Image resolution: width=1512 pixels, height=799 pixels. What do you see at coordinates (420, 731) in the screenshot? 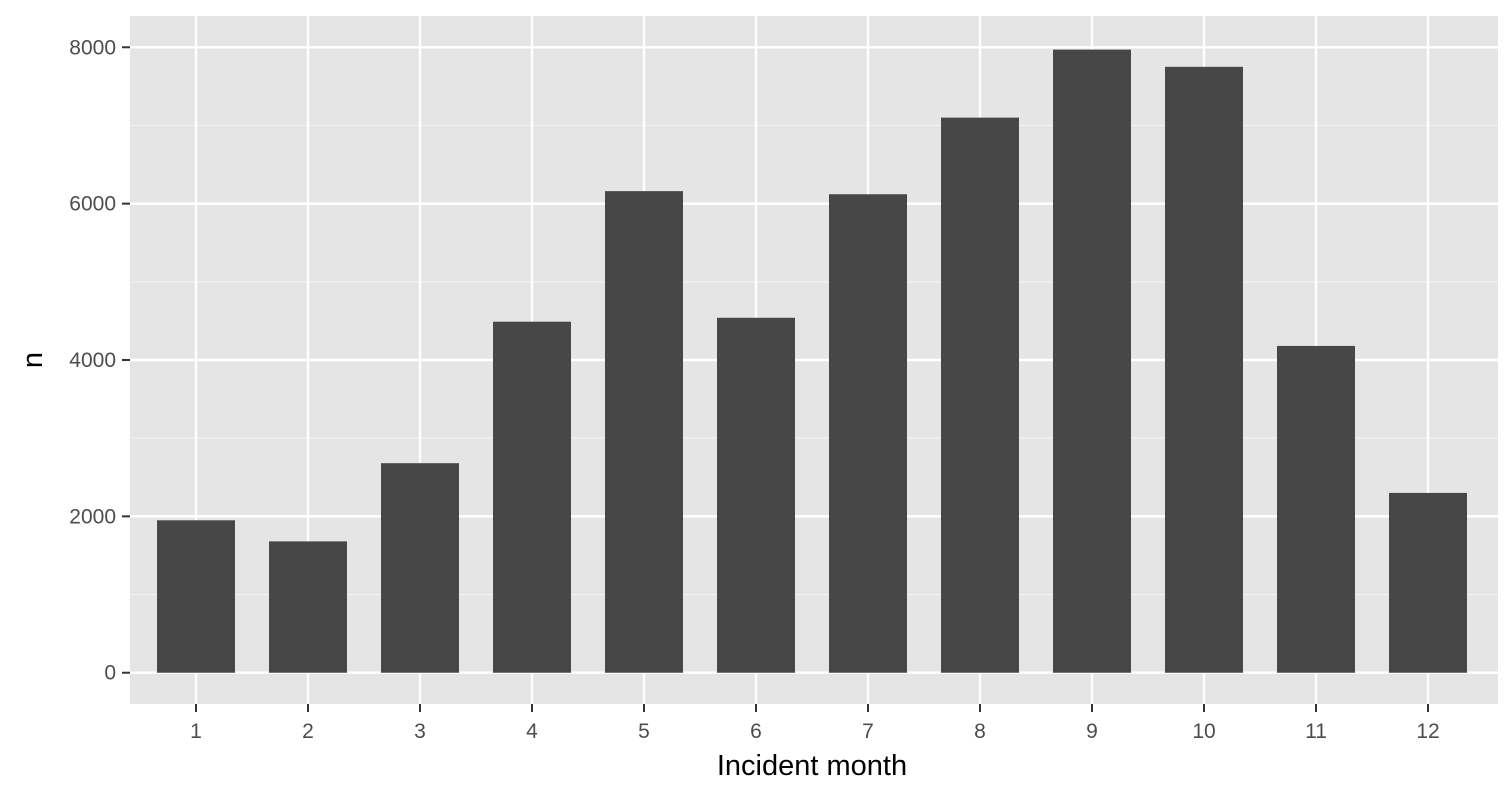
I see `x-tick-label: 3` at bounding box center [420, 731].